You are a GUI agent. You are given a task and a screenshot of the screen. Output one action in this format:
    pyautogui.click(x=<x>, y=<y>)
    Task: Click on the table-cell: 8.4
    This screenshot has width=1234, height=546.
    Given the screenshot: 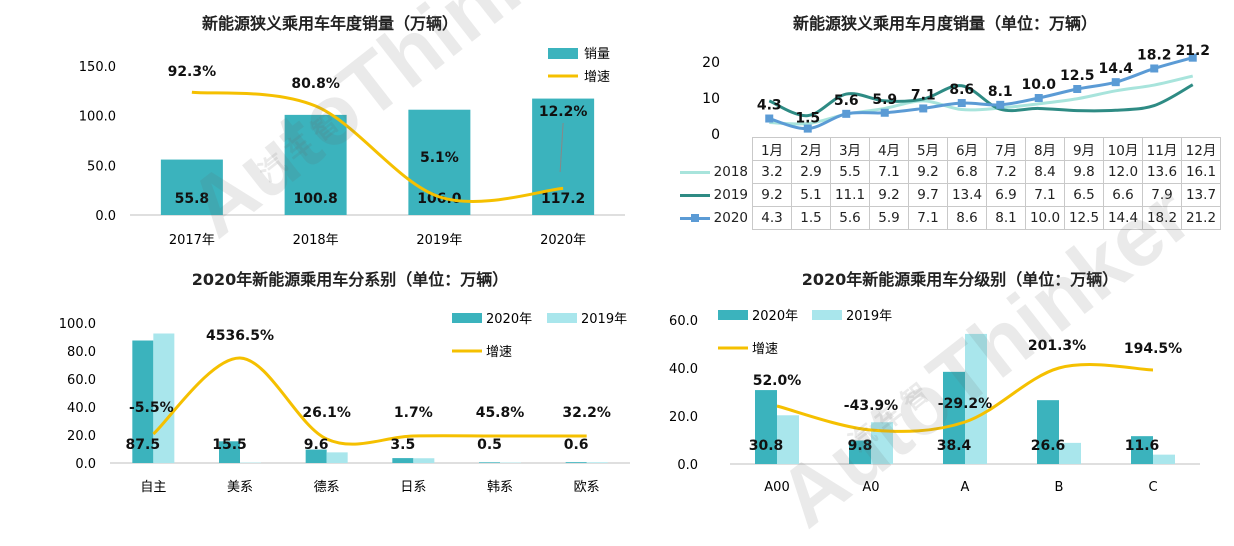 What is the action you would take?
    pyautogui.click(x=1045, y=172)
    